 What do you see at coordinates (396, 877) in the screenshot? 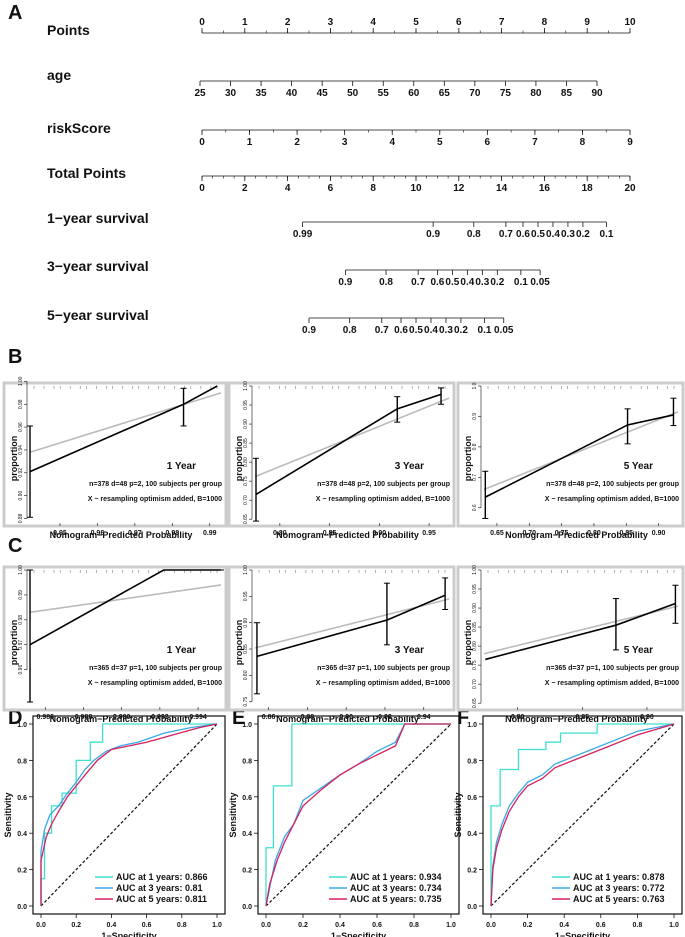
I see `roc-legend-entry: AUC at 1 years: 0.934` at bounding box center [396, 877].